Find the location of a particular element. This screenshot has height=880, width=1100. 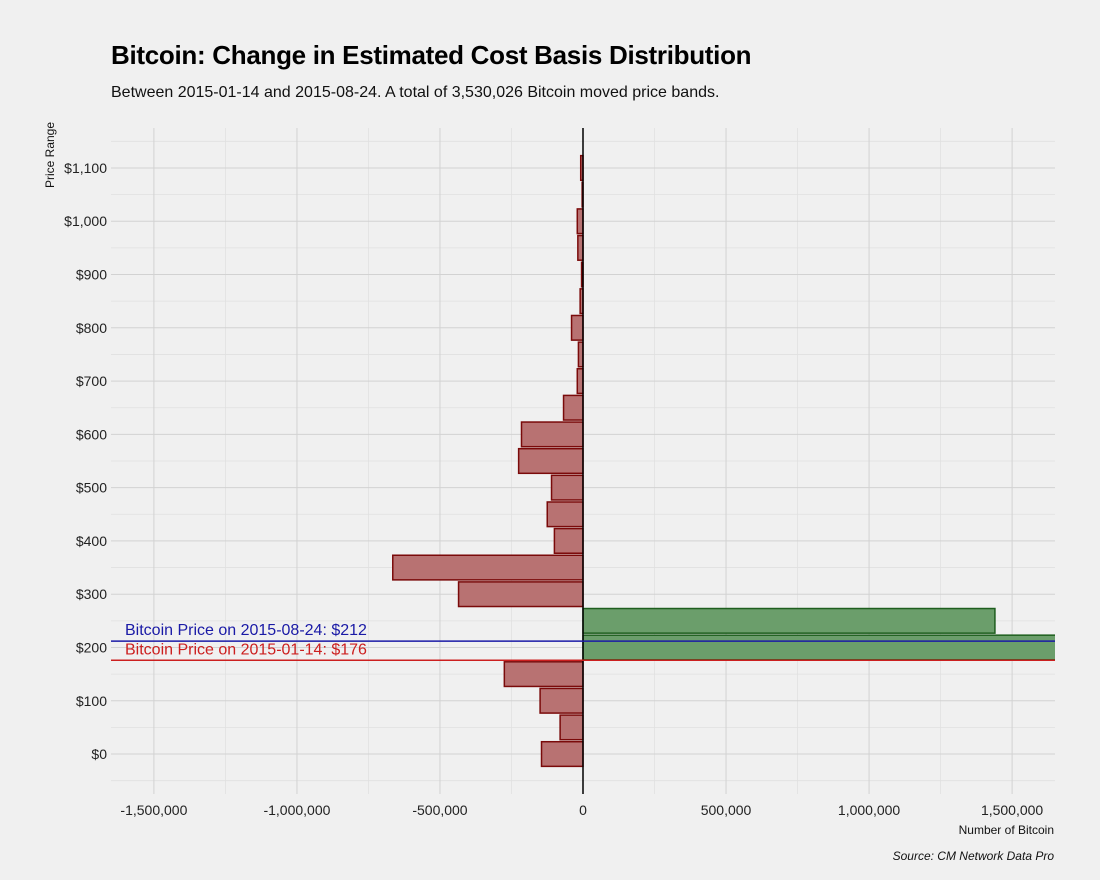

x-tick-label: -1,500,000 is located at coordinates (153, 810).